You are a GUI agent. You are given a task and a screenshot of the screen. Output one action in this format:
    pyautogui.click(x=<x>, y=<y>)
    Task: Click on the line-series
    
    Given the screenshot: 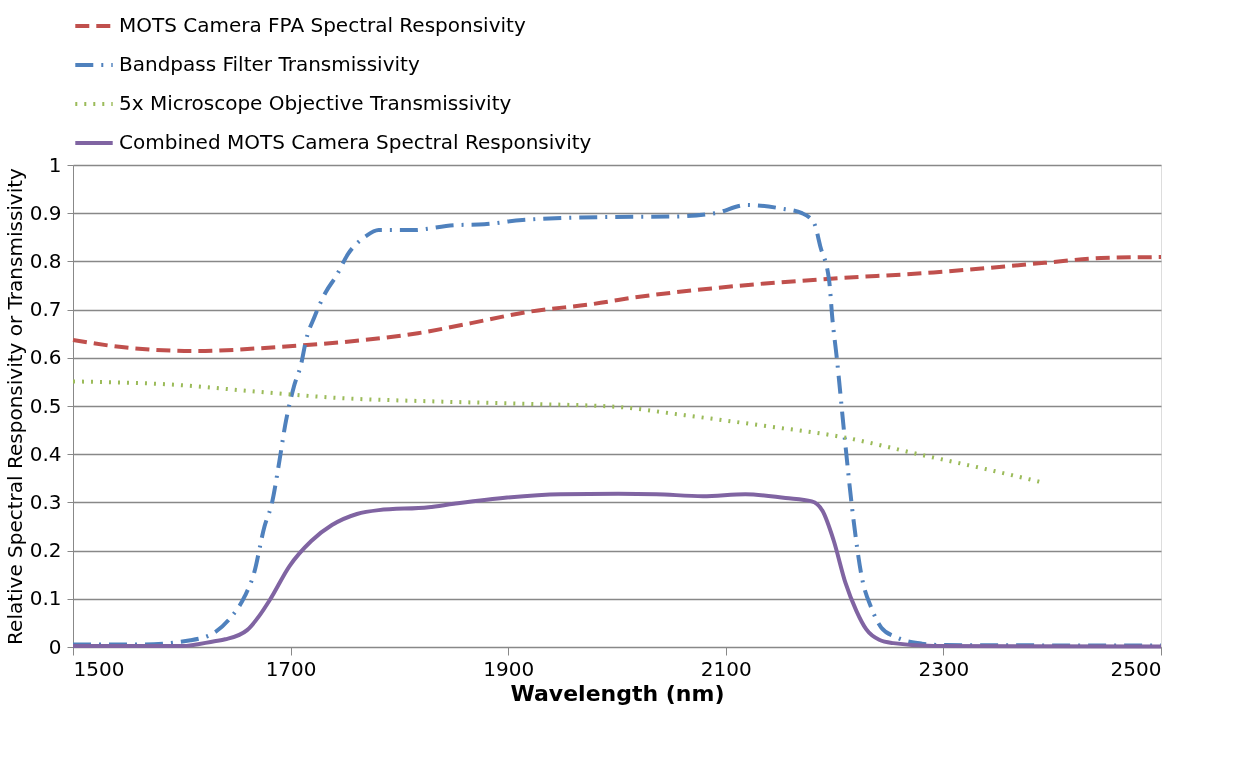 What is the action you would take?
    pyautogui.click(x=617, y=304)
    